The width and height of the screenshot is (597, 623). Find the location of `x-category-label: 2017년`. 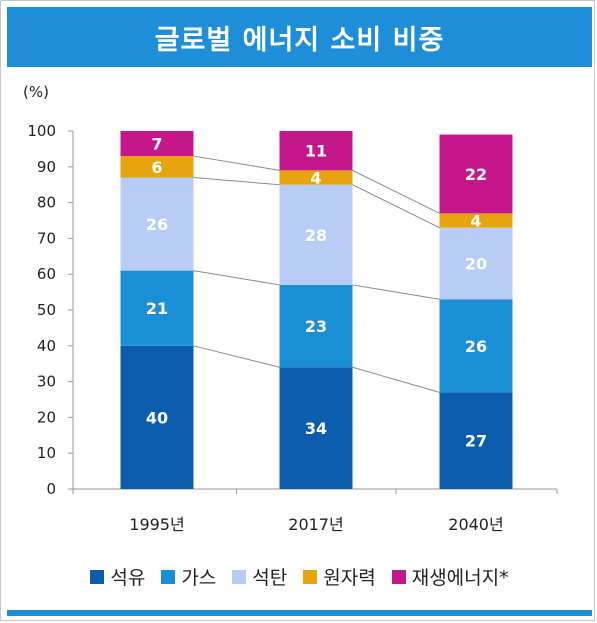

x-category-label: 2017년 is located at coordinates (315, 524).